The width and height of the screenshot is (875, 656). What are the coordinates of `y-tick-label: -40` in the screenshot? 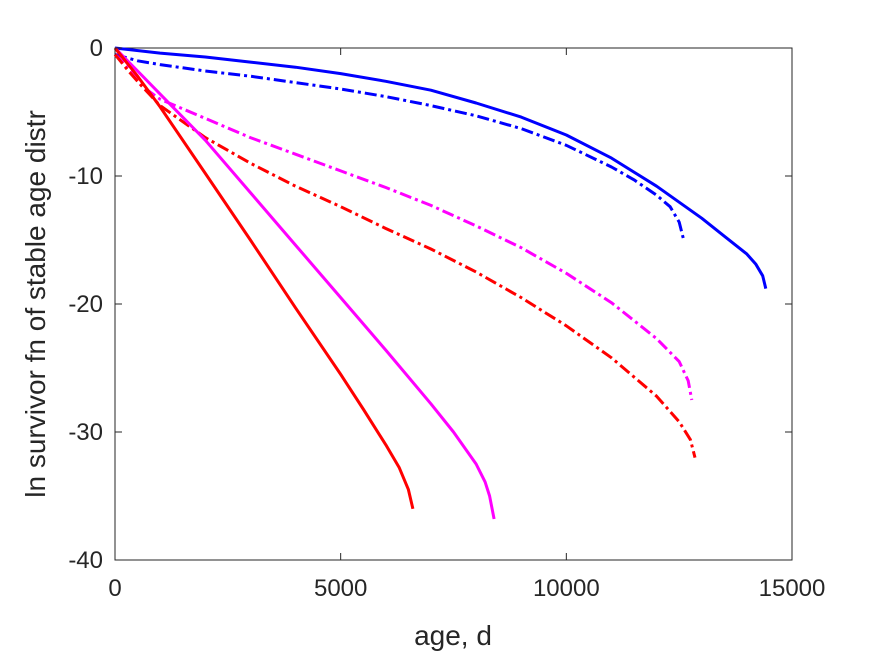 It's located at (85, 560).